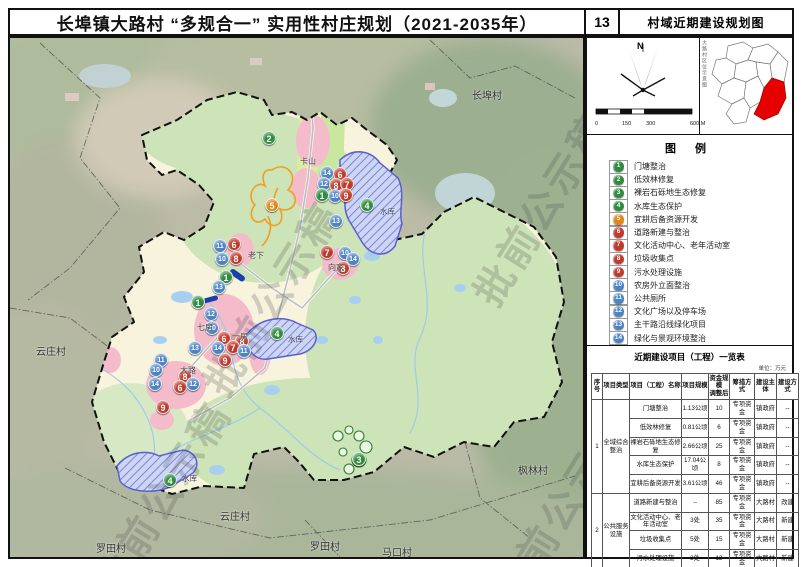  I want to click on map-place-label: 云庄村, so click(235, 517).